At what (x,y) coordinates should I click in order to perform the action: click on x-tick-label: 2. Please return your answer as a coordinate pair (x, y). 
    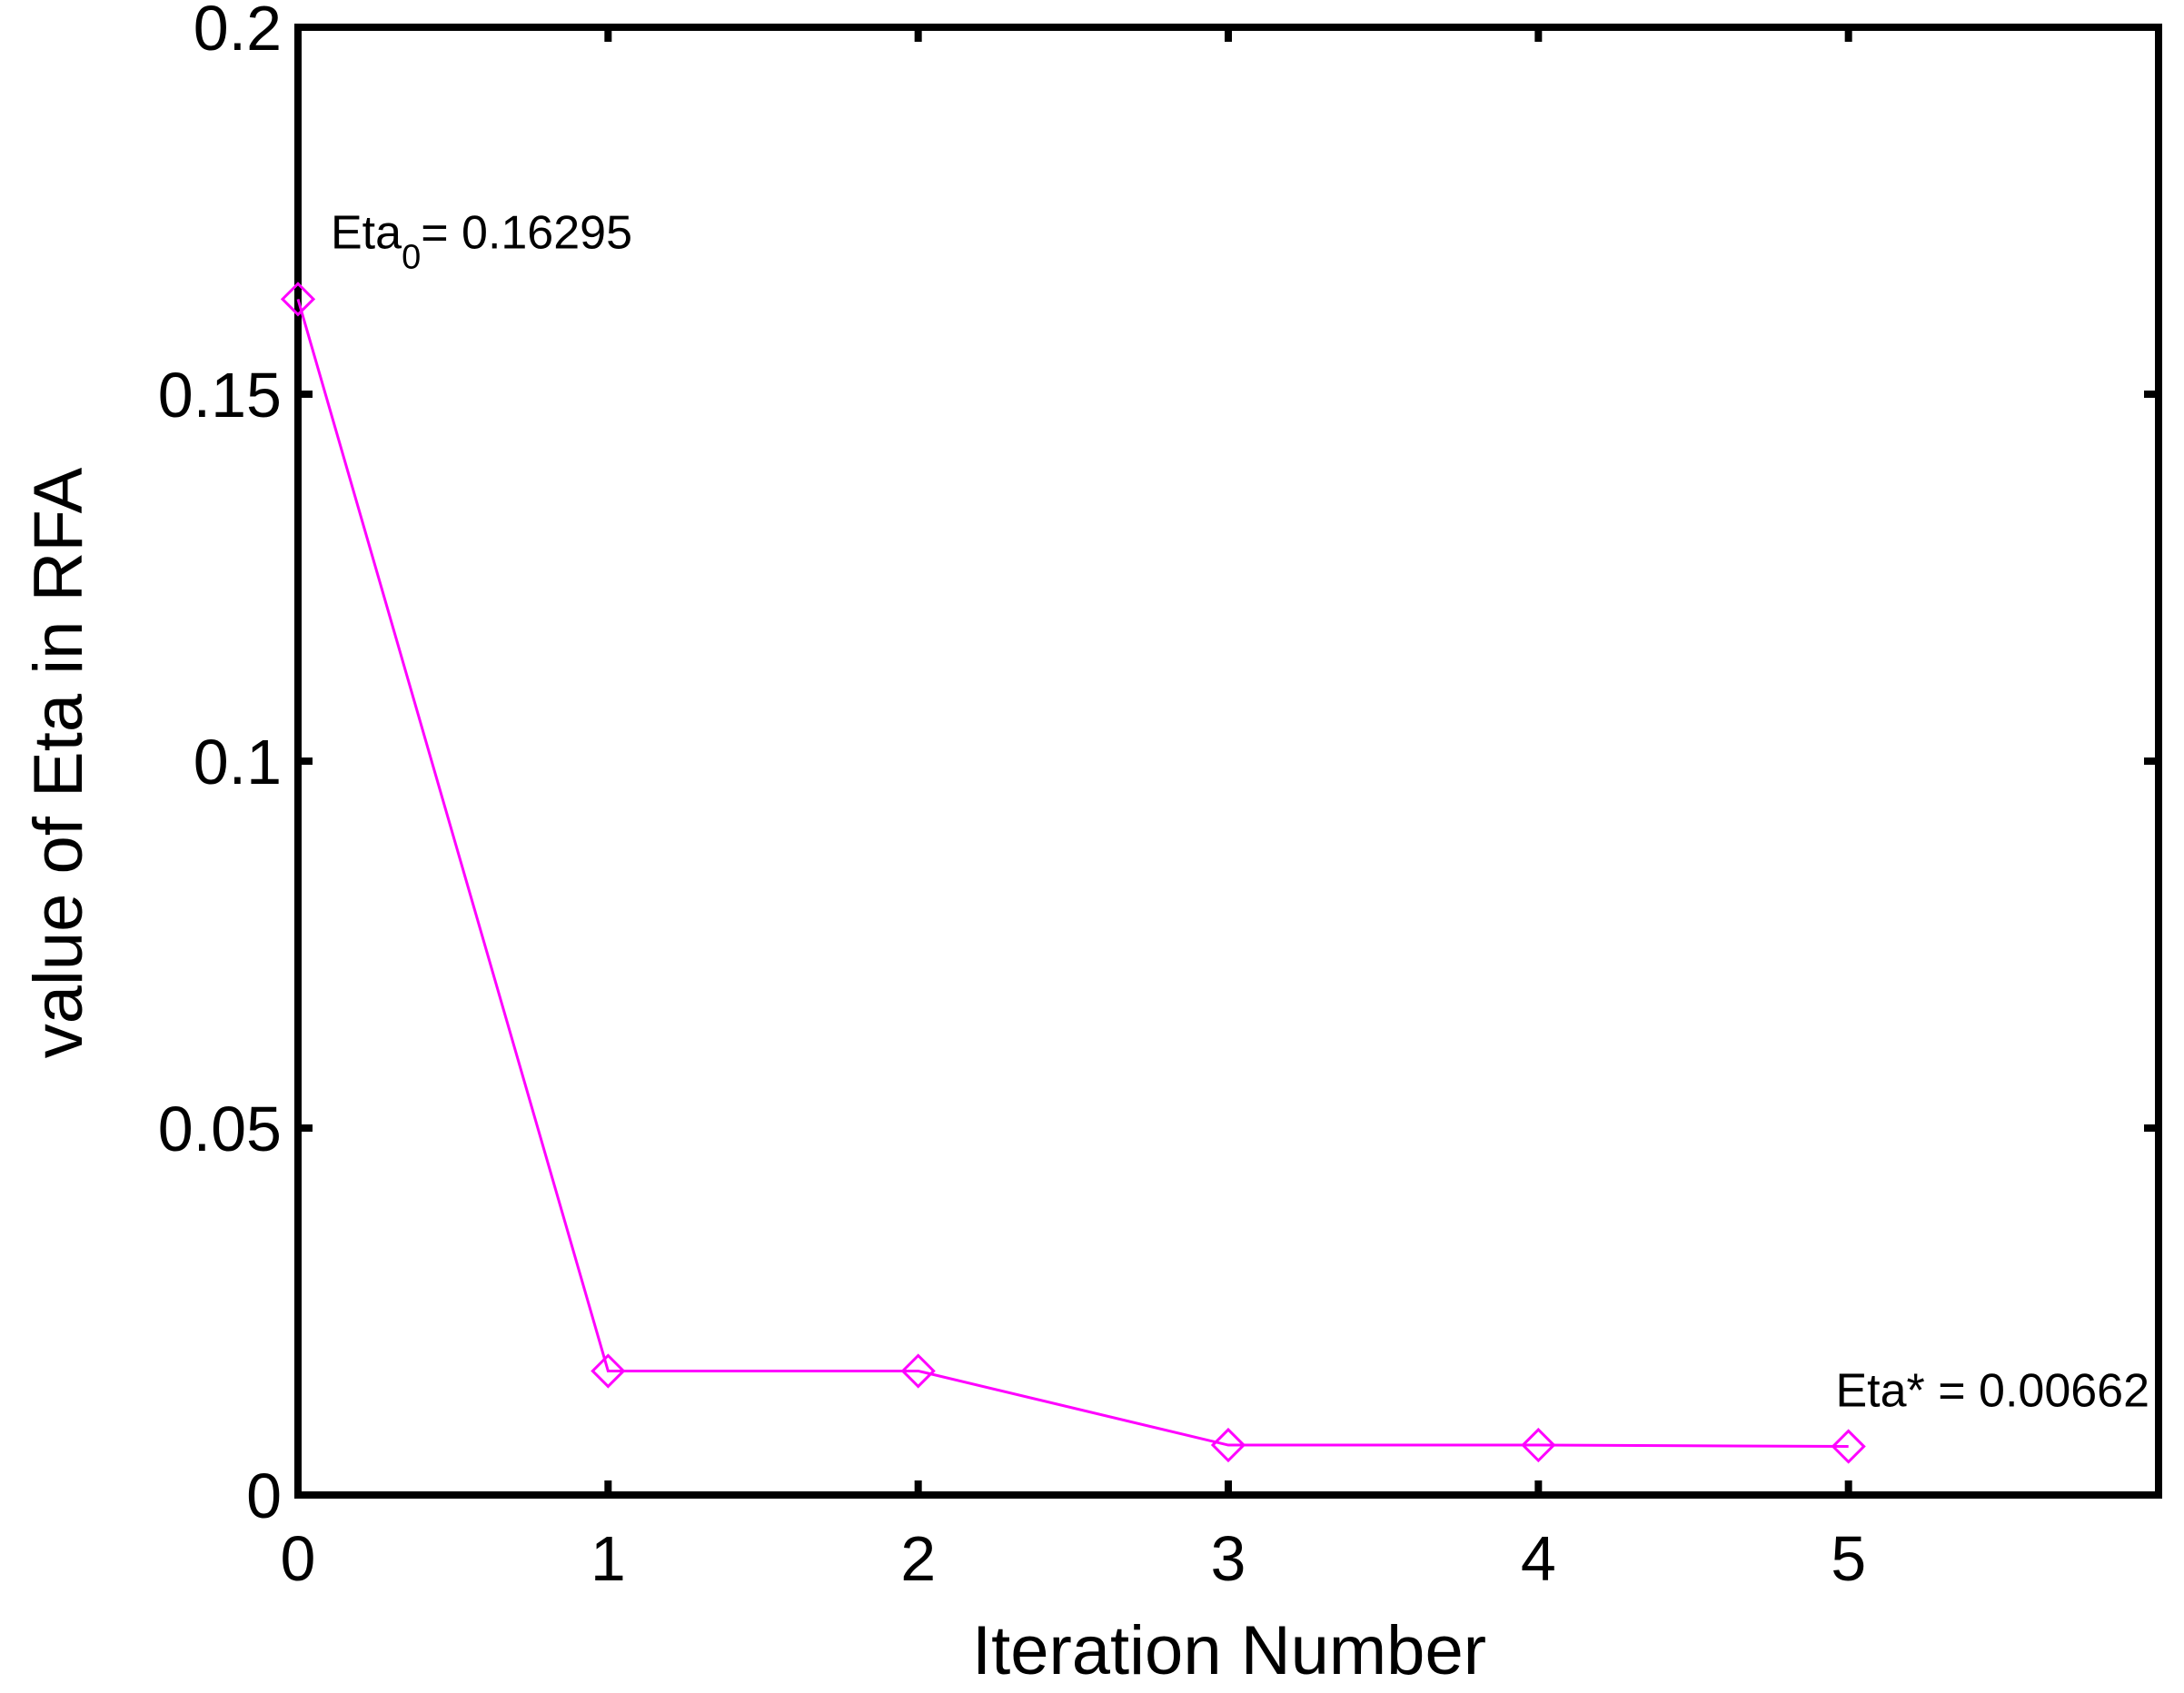
    Looking at the image, I should click on (918, 1558).